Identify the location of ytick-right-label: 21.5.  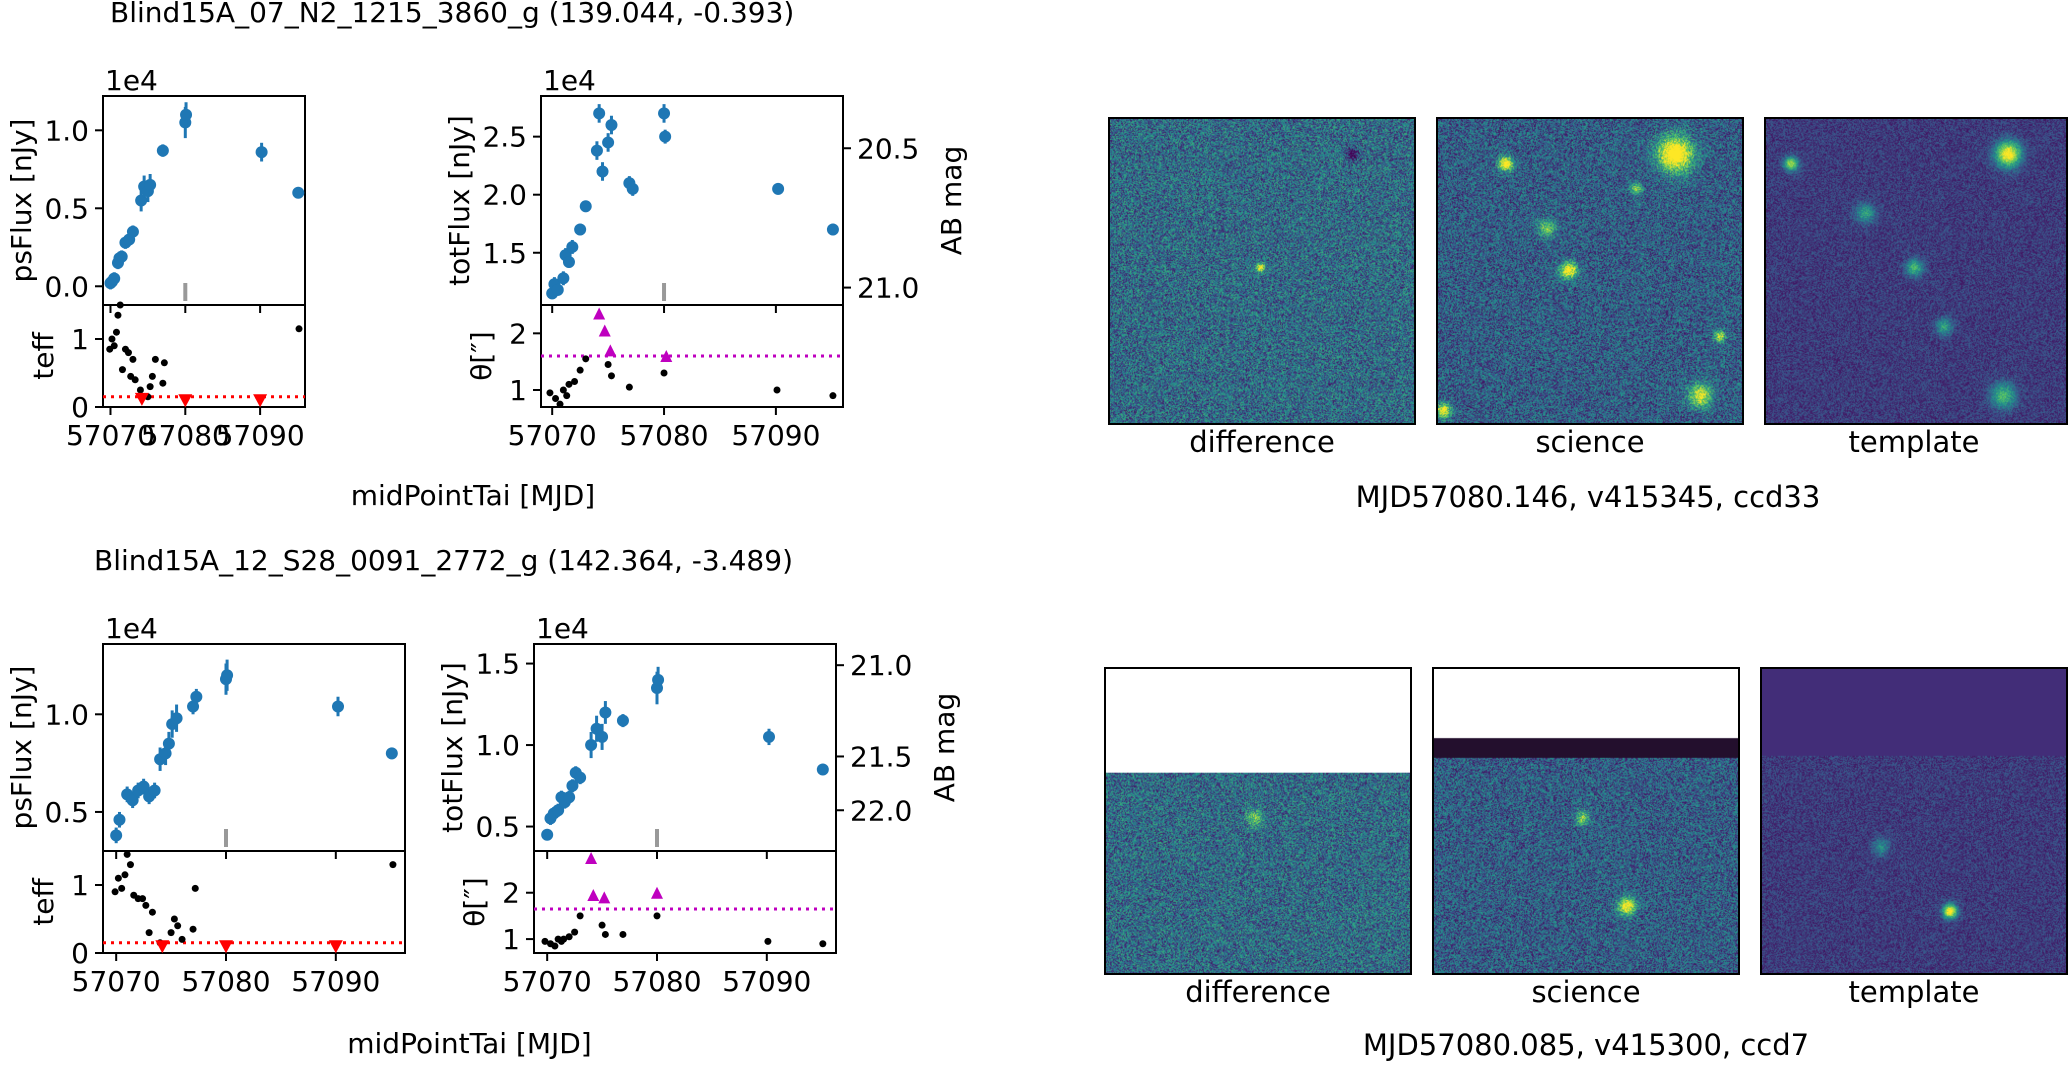
(881, 756).